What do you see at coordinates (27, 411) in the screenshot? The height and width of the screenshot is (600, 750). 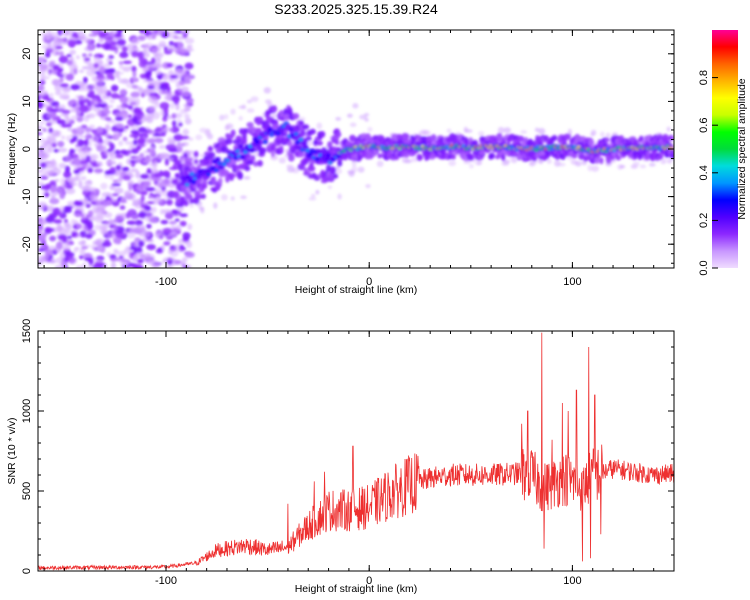 I see `y-tick-label: 1000` at bounding box center [27, 411].